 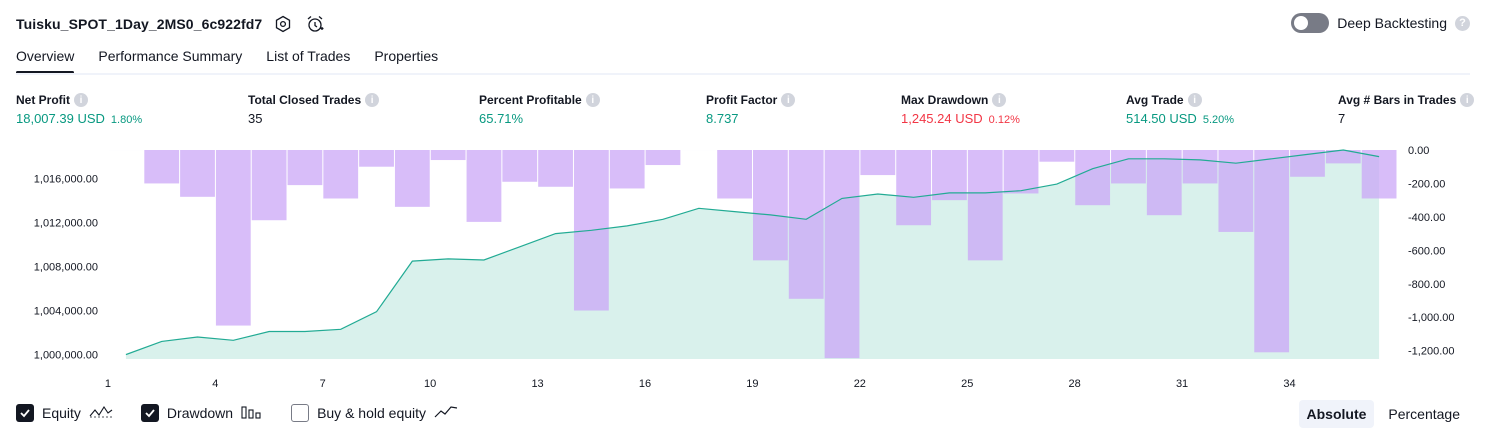 I want to click on y-right-tick-label: -1,200.00, so click(x=1431, y=352).